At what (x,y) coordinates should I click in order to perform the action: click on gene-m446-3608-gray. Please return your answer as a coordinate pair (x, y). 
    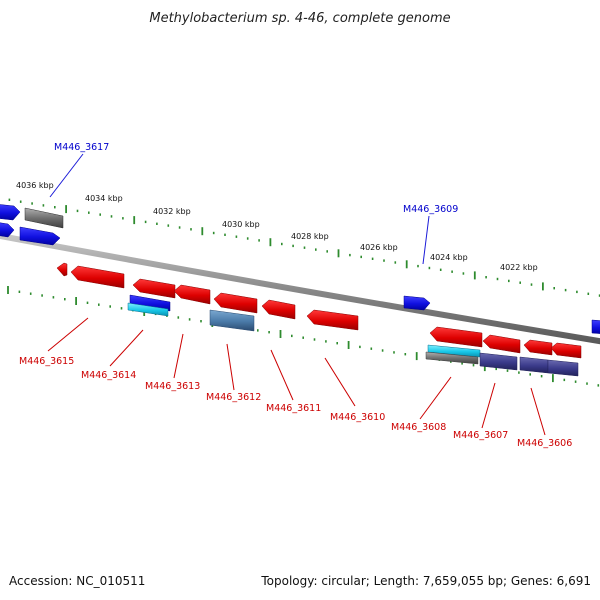
    Looking at the image, I should click on (452, 358).